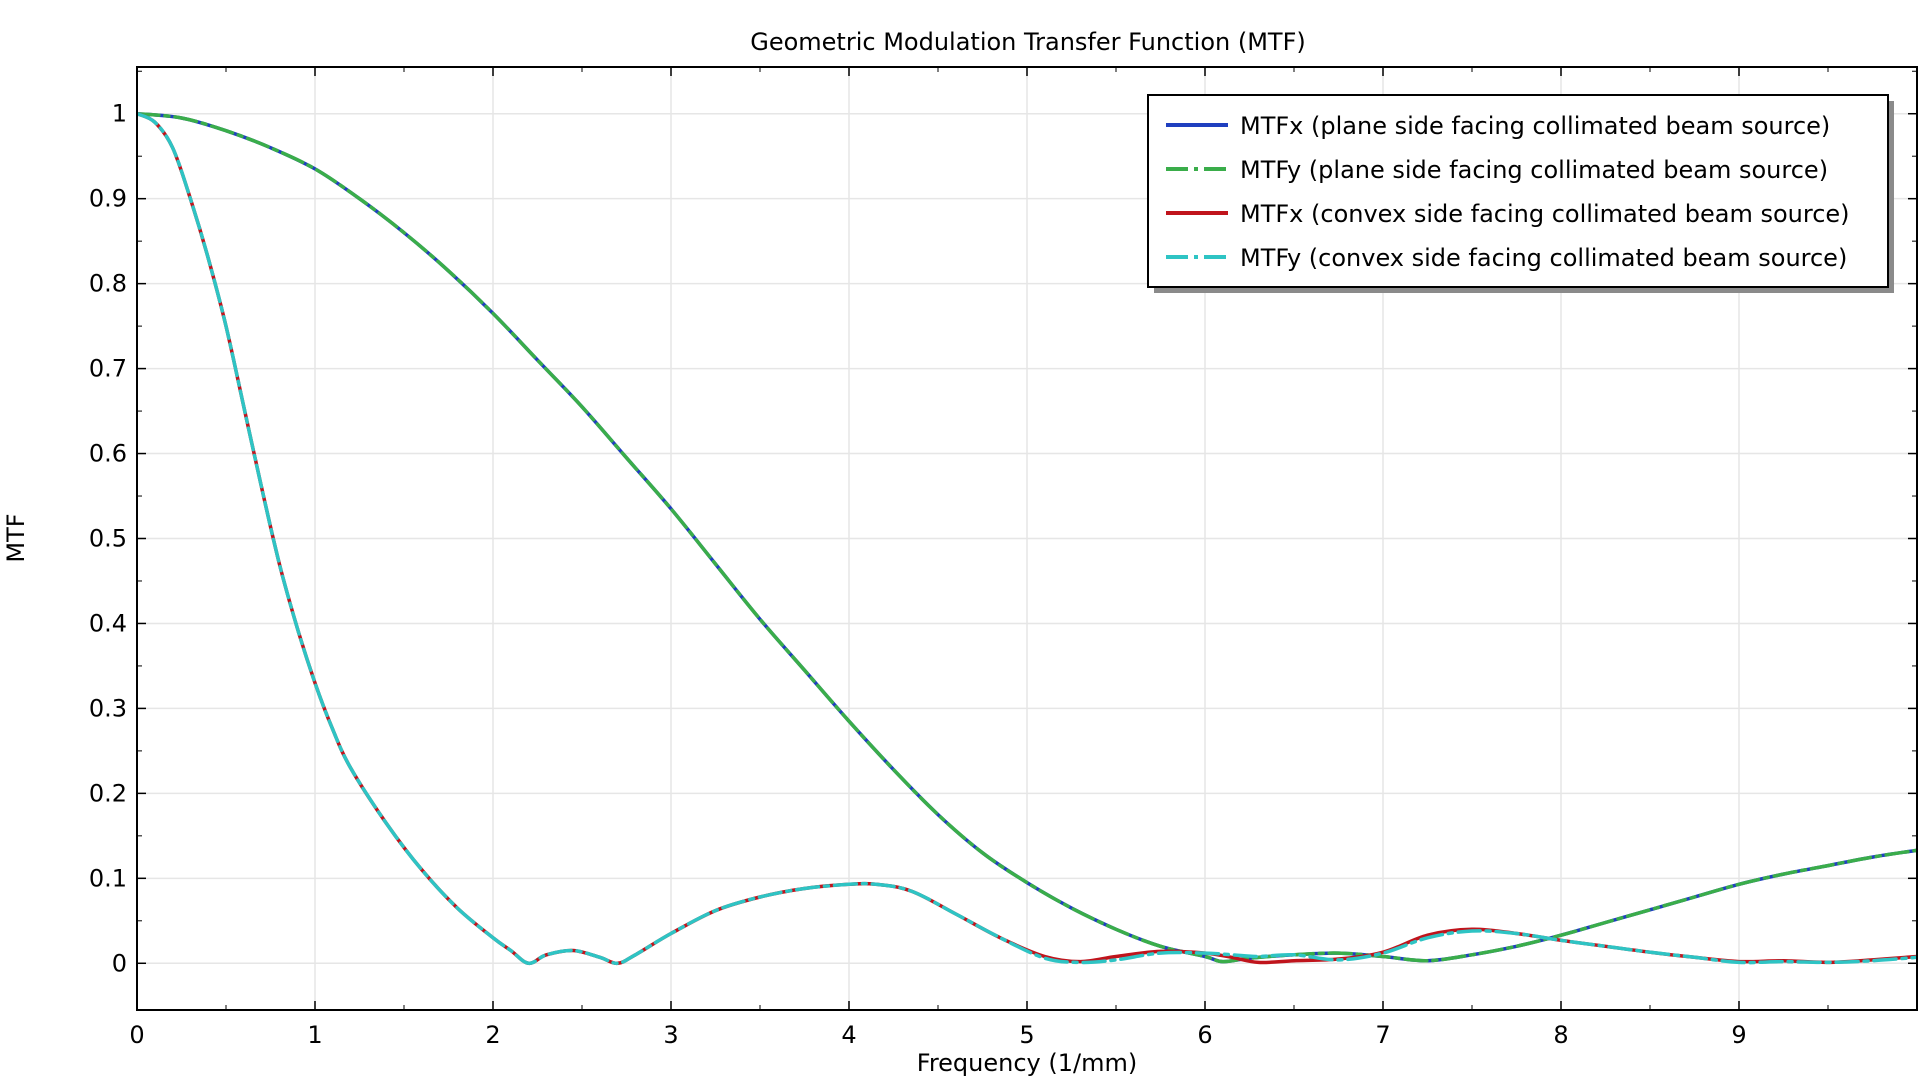 The height and width of the screenshot is (1080, 1920). I want to click on x-tick-label: 3, so click(670, 1035).